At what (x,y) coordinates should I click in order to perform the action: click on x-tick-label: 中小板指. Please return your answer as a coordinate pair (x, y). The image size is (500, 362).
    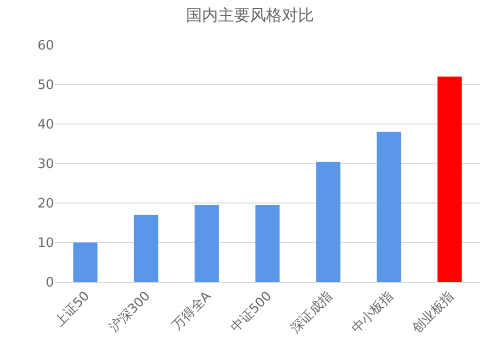
    Looking at the image, I should click on (372, 312).